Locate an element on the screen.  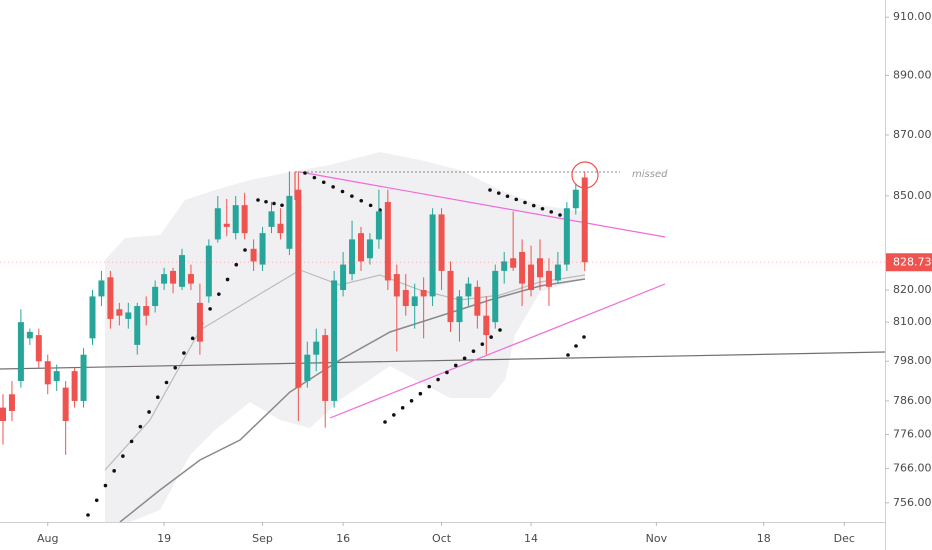
y-tick-label: 850.00 is located at coordinates (912, 195).